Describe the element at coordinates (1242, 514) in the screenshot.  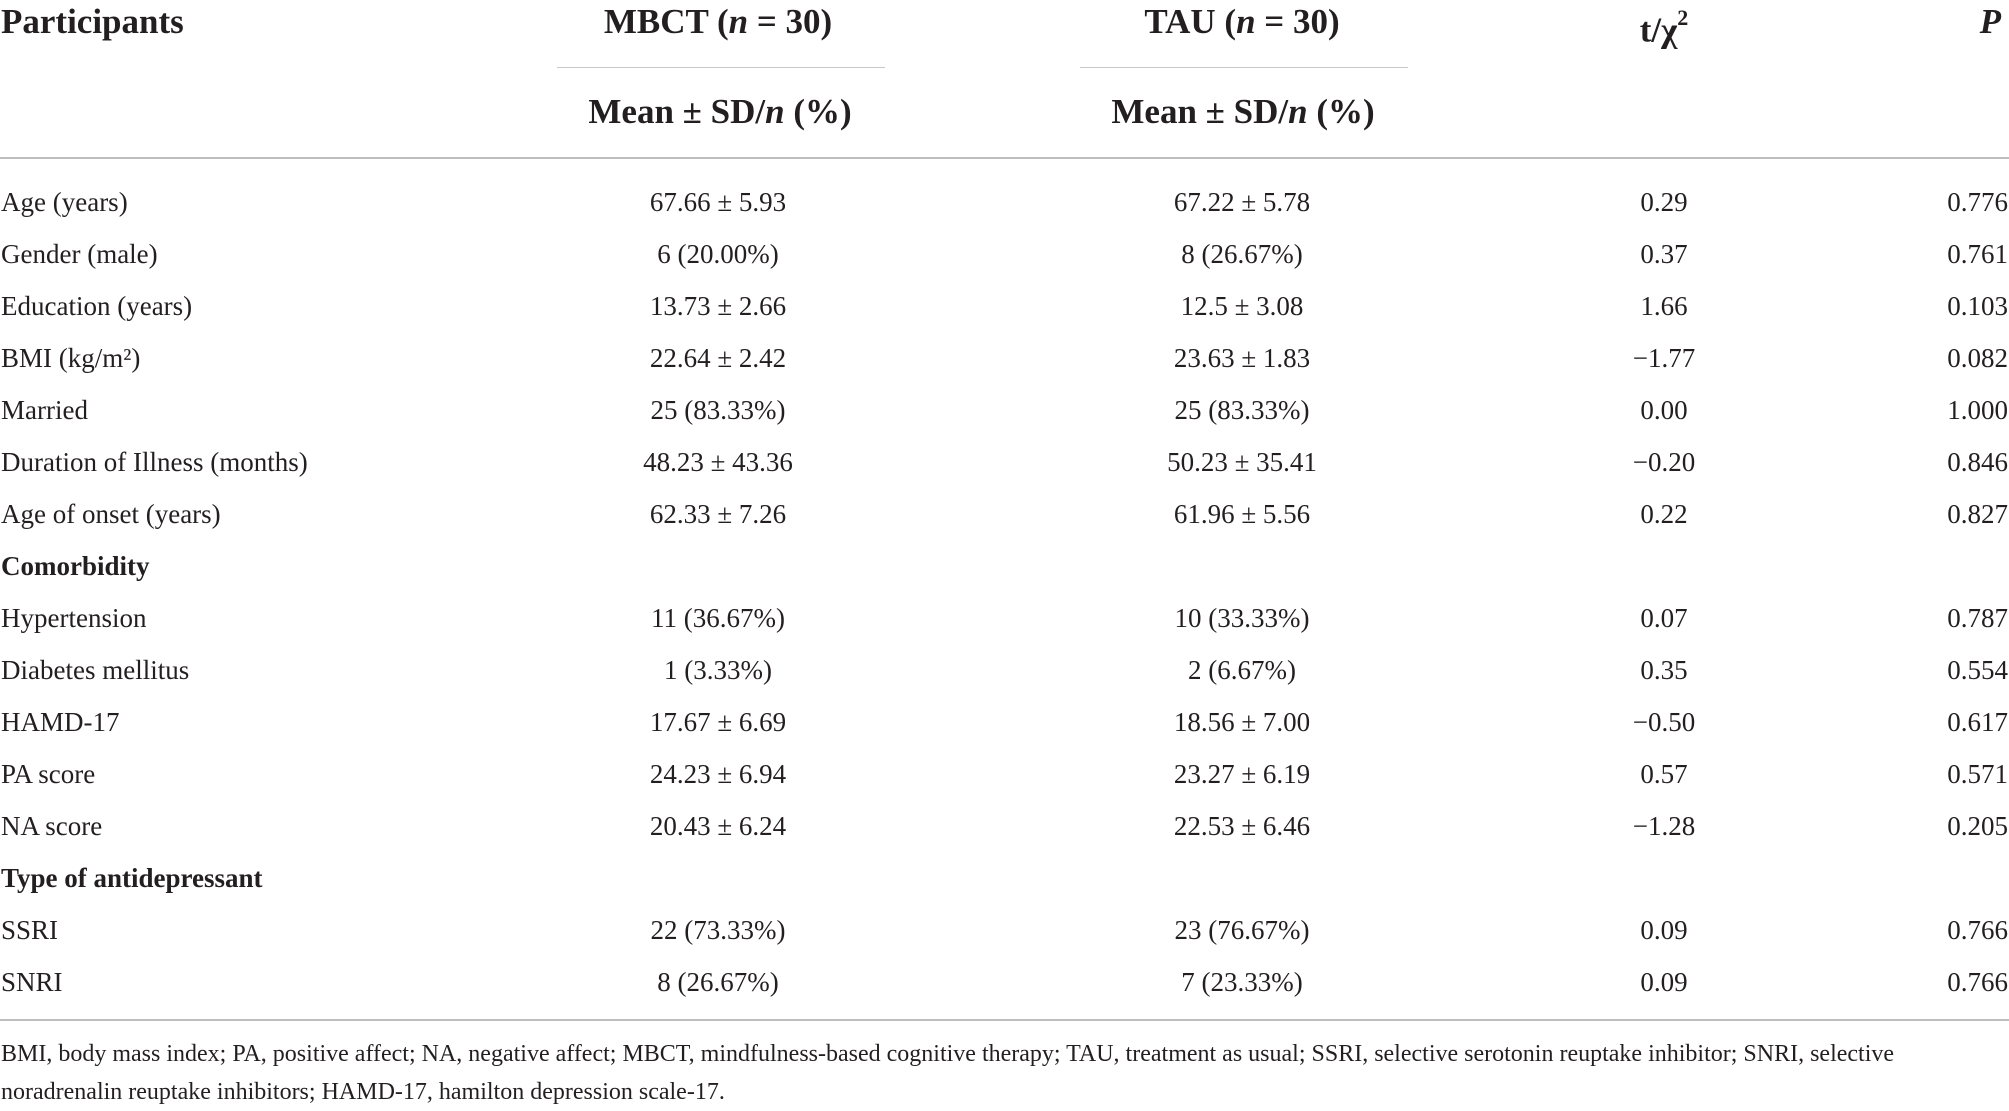
I see `tau-value: 61.96 ± 5.56` at that location.